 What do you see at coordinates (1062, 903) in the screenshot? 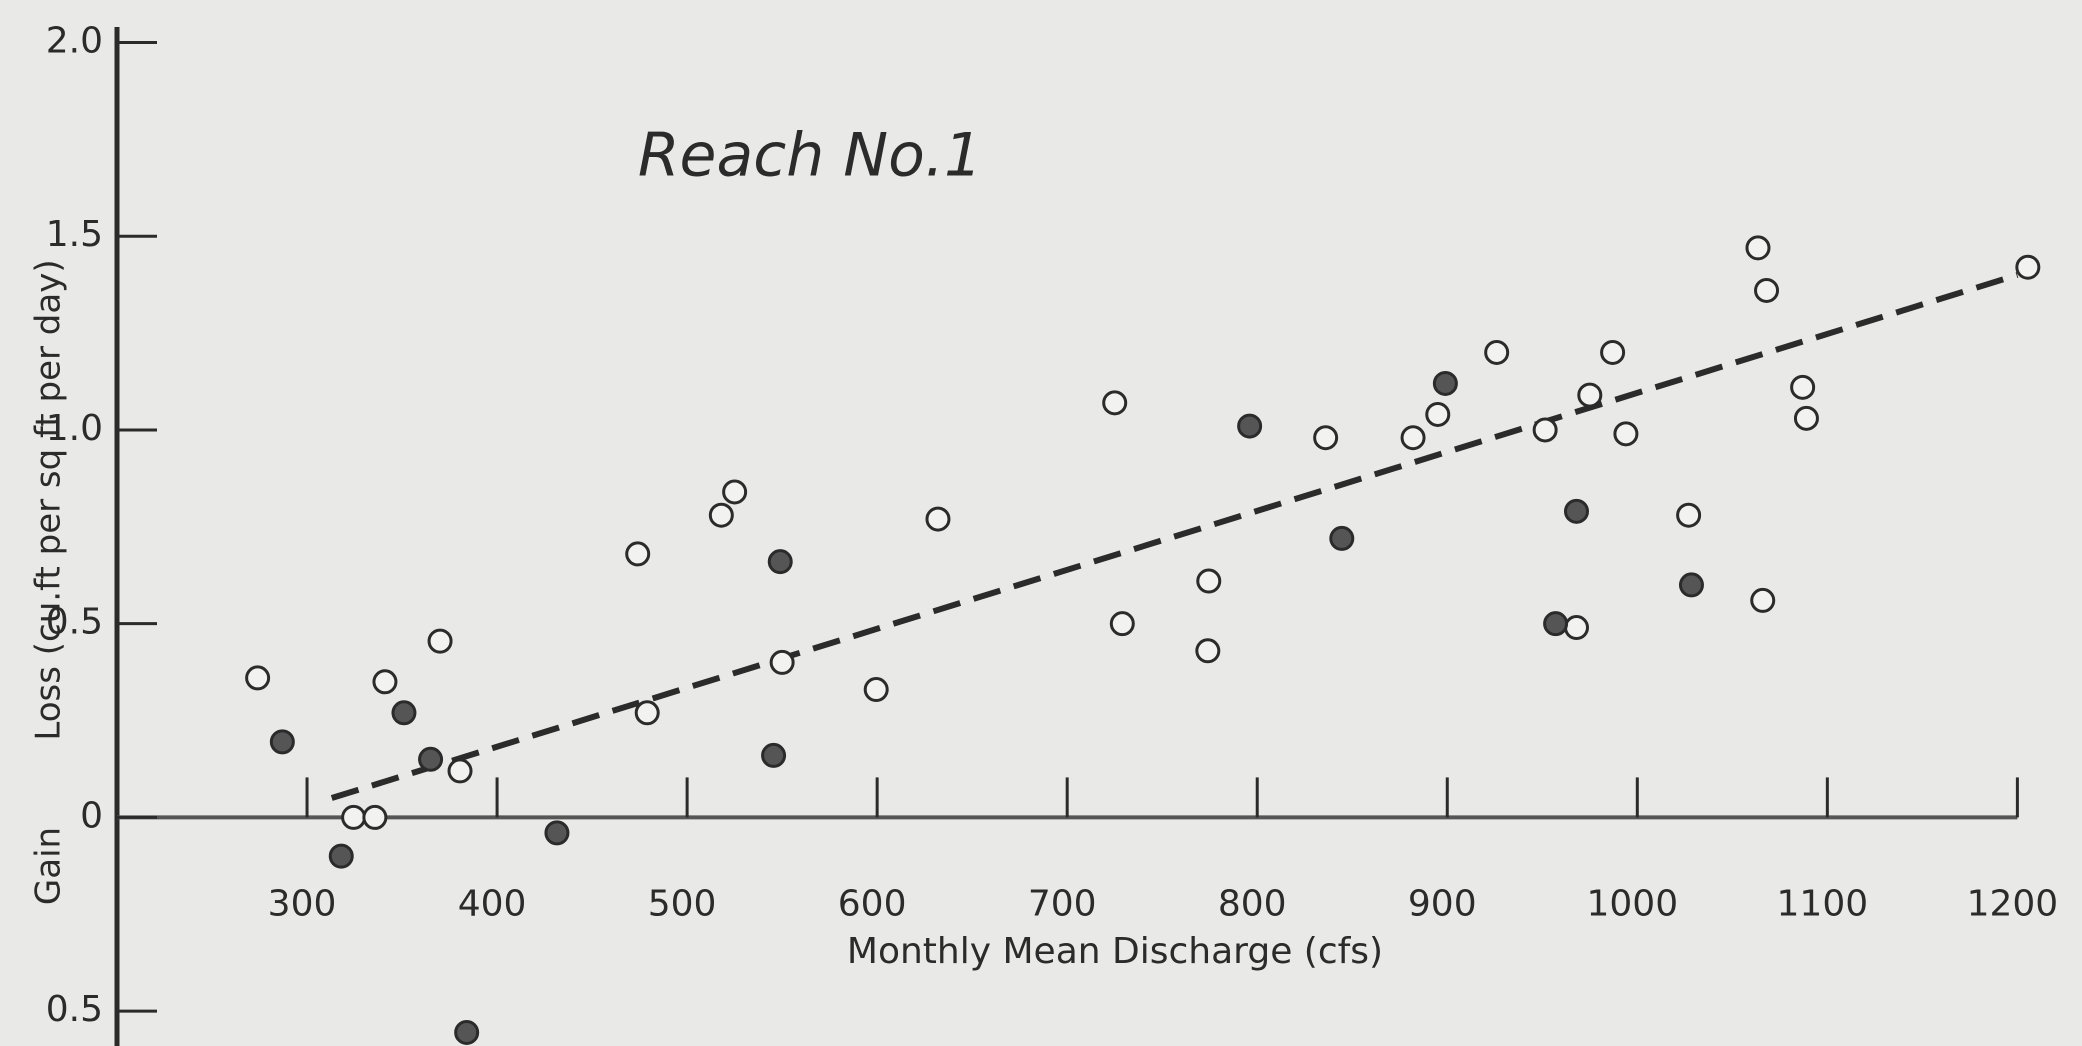
I see `x-tick-label: 700` at bounding box center [1062, 903].